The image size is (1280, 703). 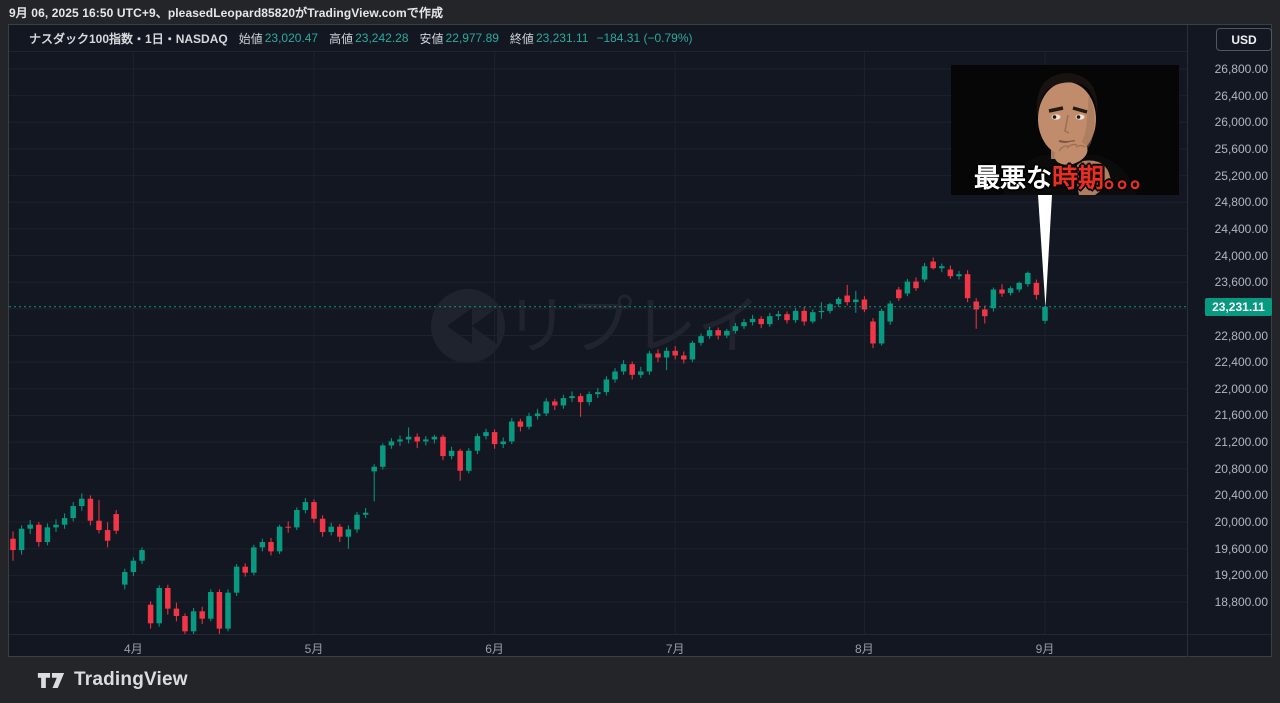 What do you see at coordinates (1241, 415) in the screenshot?
I see `price-axis-label: 21,600.00` at bounding box center [1241, 415].